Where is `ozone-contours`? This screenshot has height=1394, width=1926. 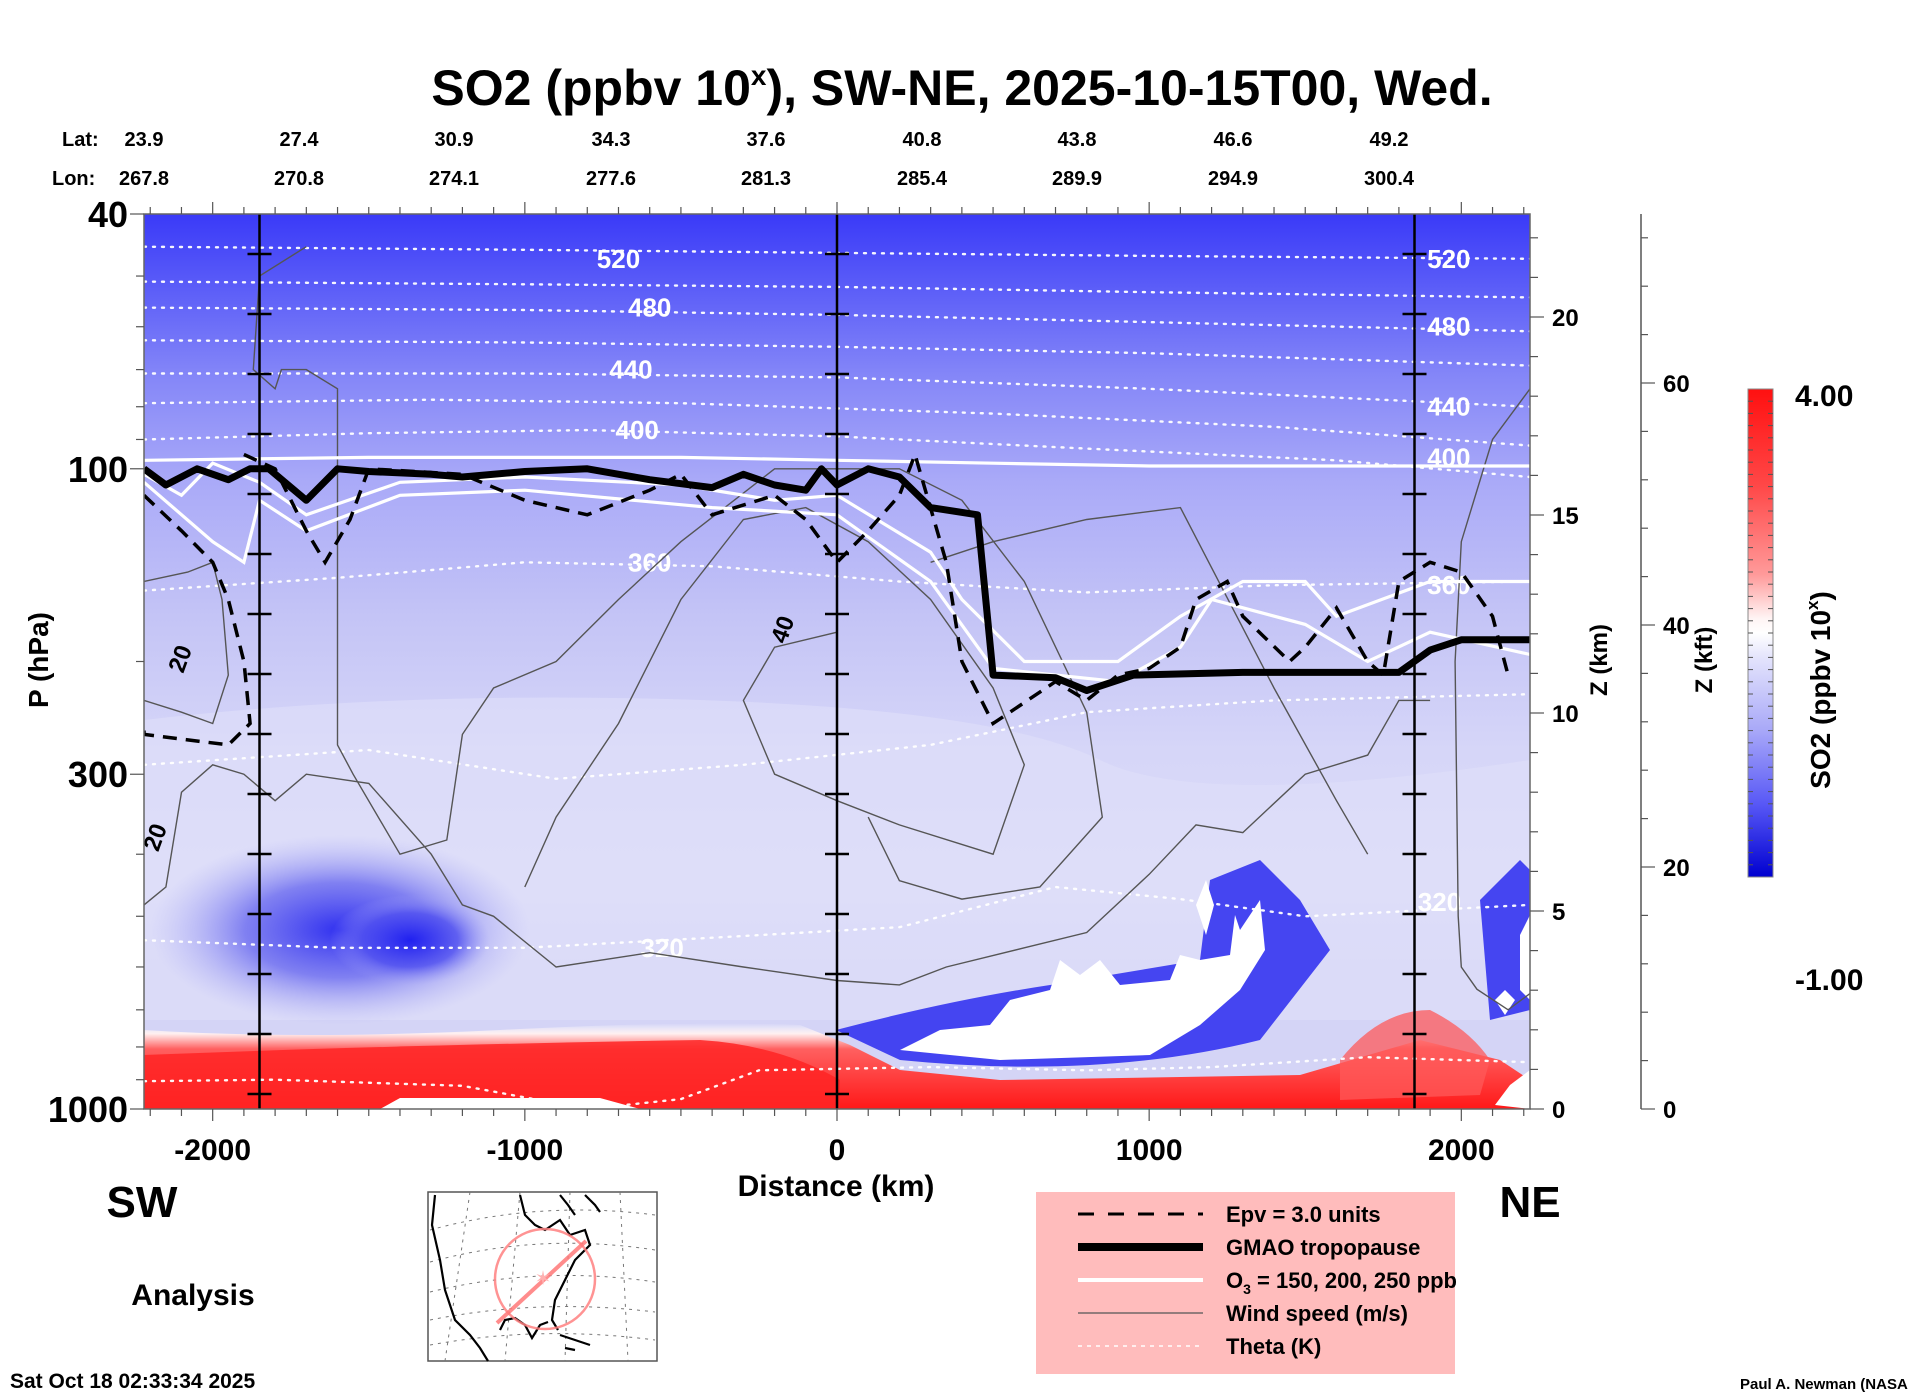
ozone-contours is located at coordinates (837, 569).